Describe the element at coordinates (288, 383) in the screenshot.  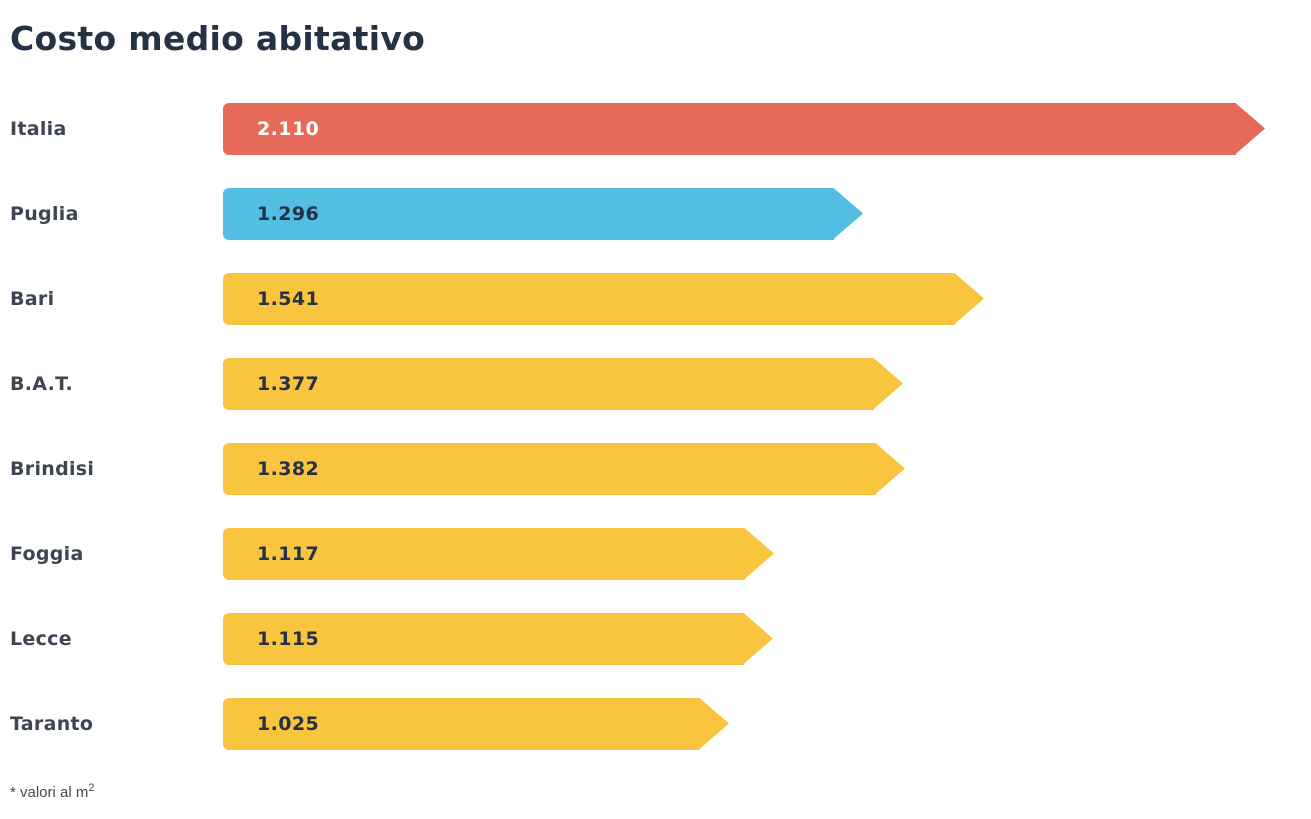
I see `bar-value-label: 1.377` at that location.